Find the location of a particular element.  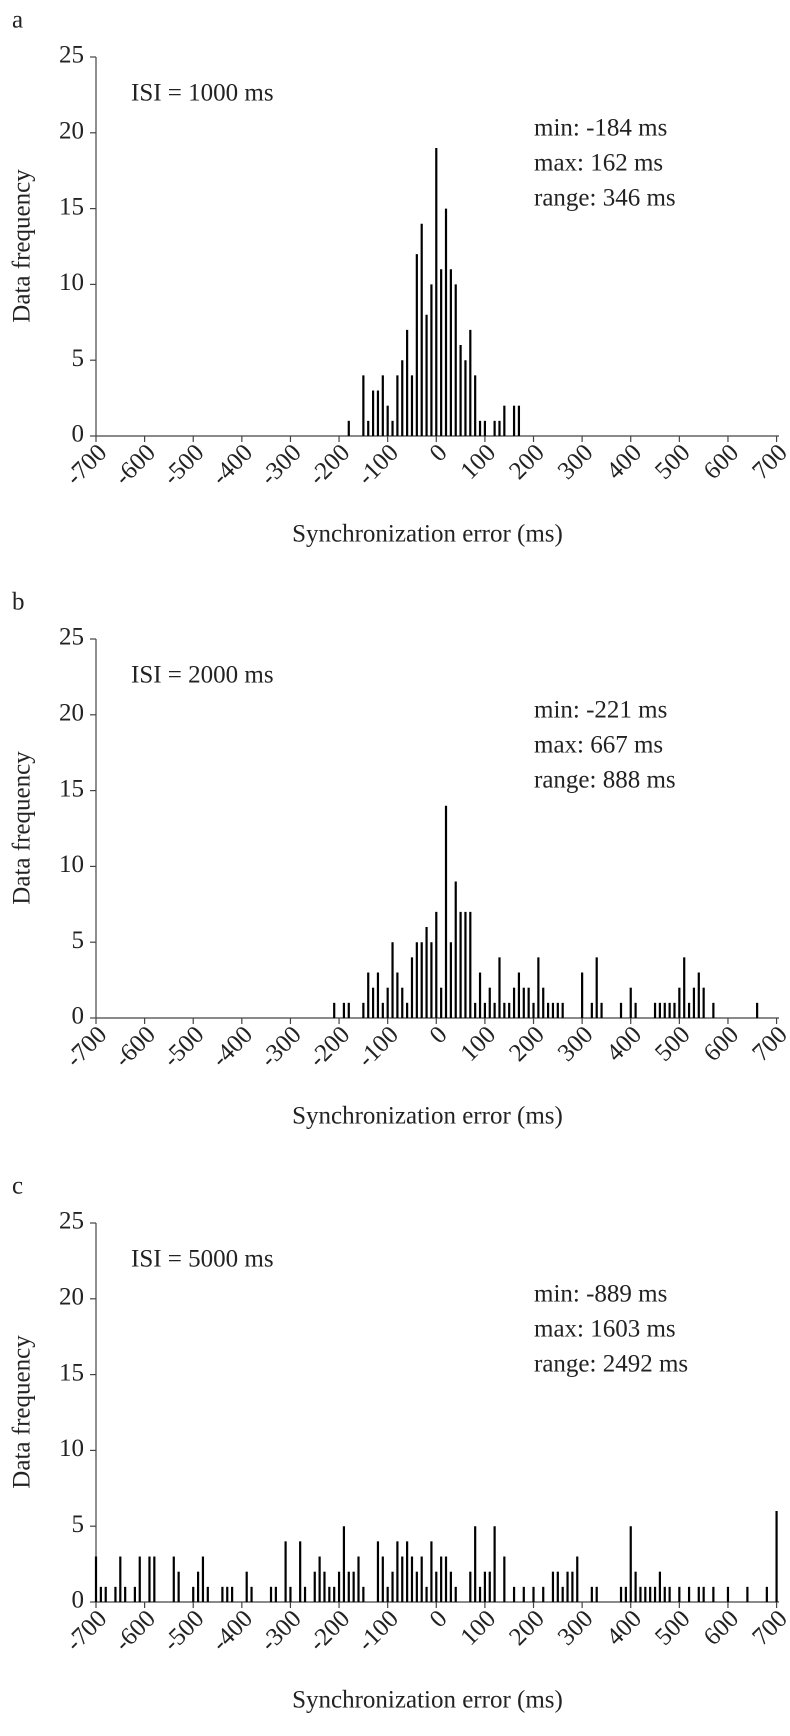

annotation: ISI = 1000 ms is located at coordinates (202, 93).